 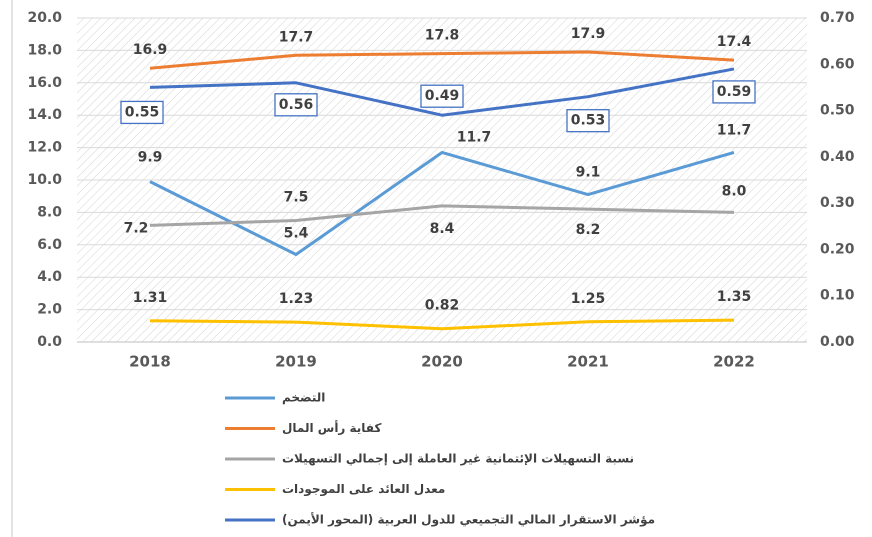 I want to click on y-tick-label: 14.0, so click(x=44, y=115).